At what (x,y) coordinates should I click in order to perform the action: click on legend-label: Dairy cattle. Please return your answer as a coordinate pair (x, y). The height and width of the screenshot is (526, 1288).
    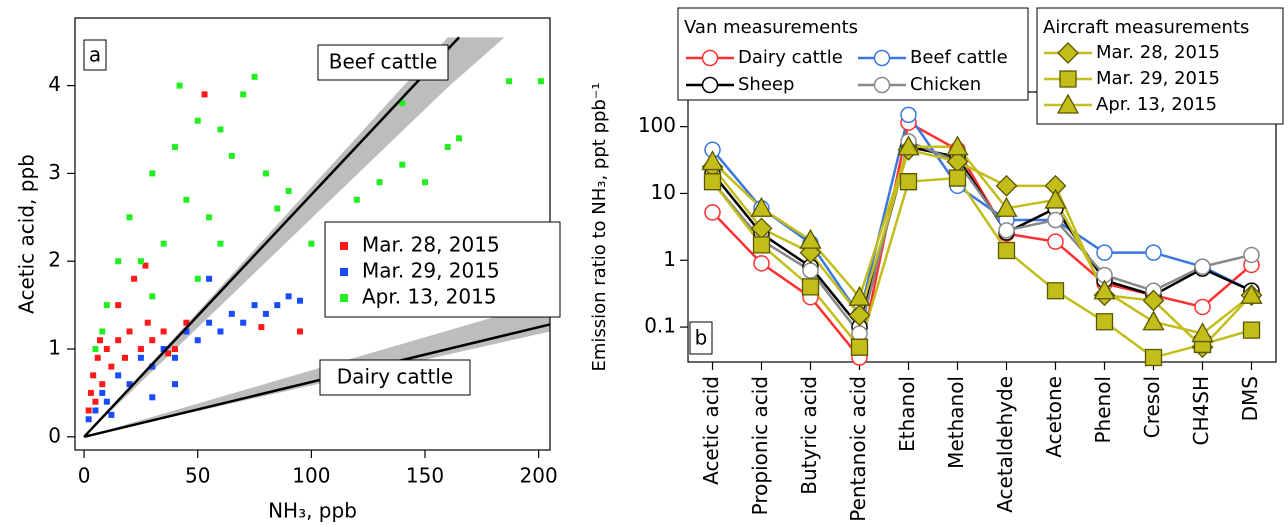
    Looking at the image, I should click on (790, 57).